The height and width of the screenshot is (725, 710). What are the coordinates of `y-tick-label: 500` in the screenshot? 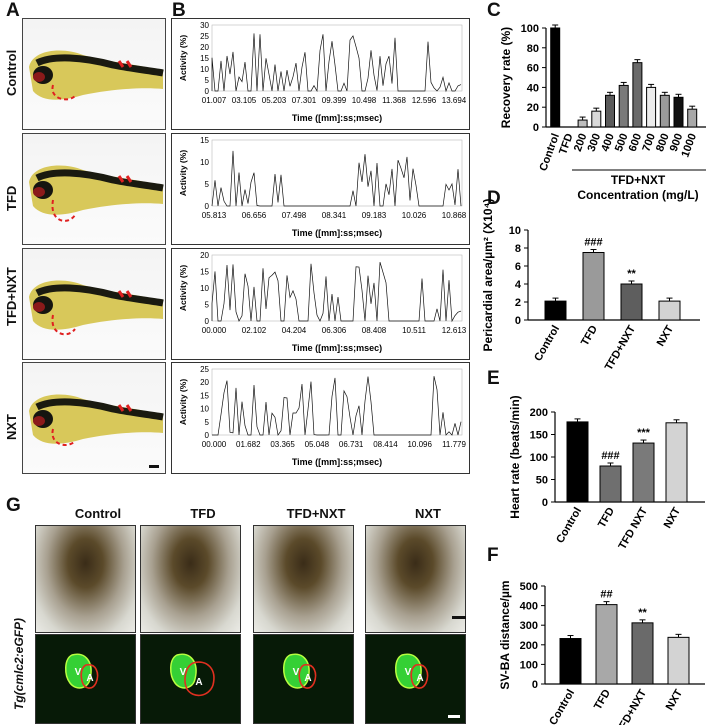 It's located at (529, 587).